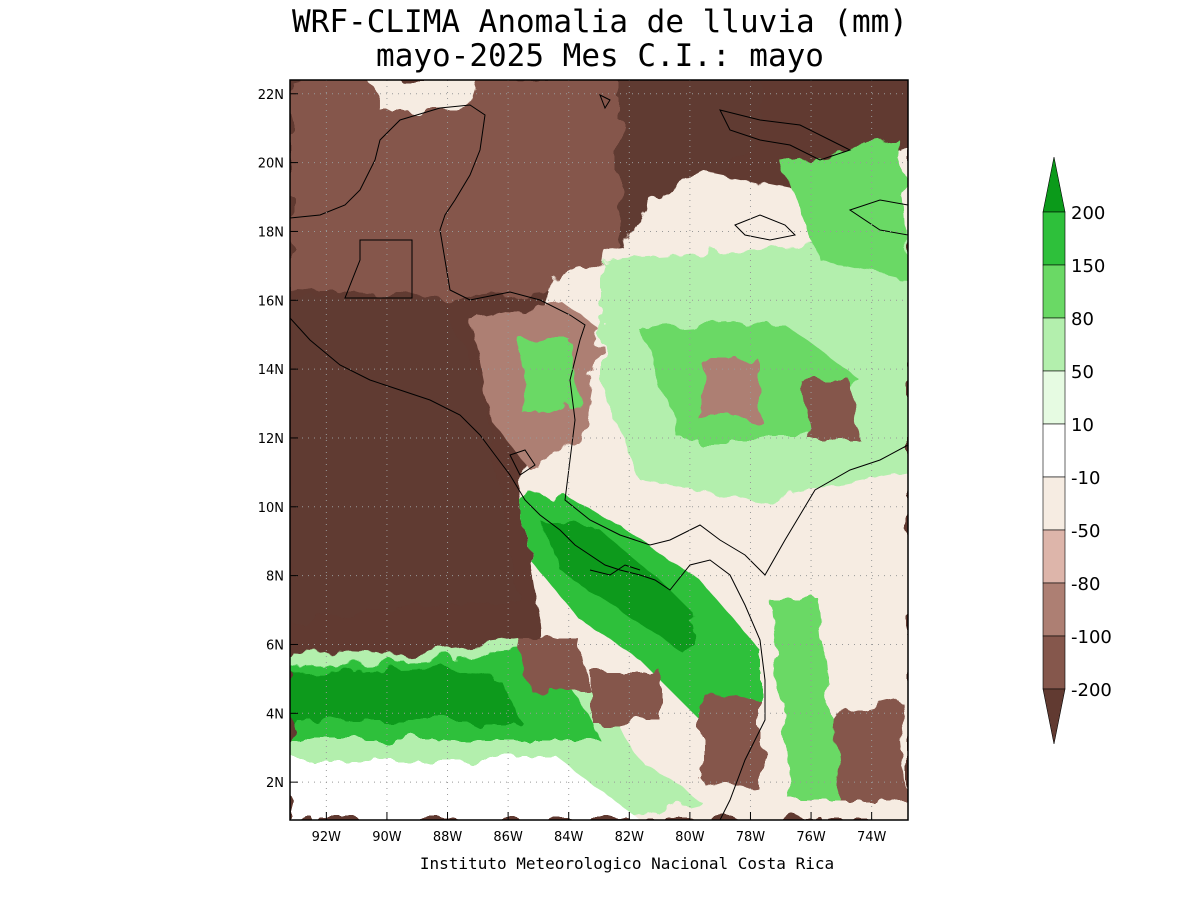  I want to click on colorbar-legend: 200 150 80 50 10 -10 -50 -80 -100 -200, so click(1077, 450).